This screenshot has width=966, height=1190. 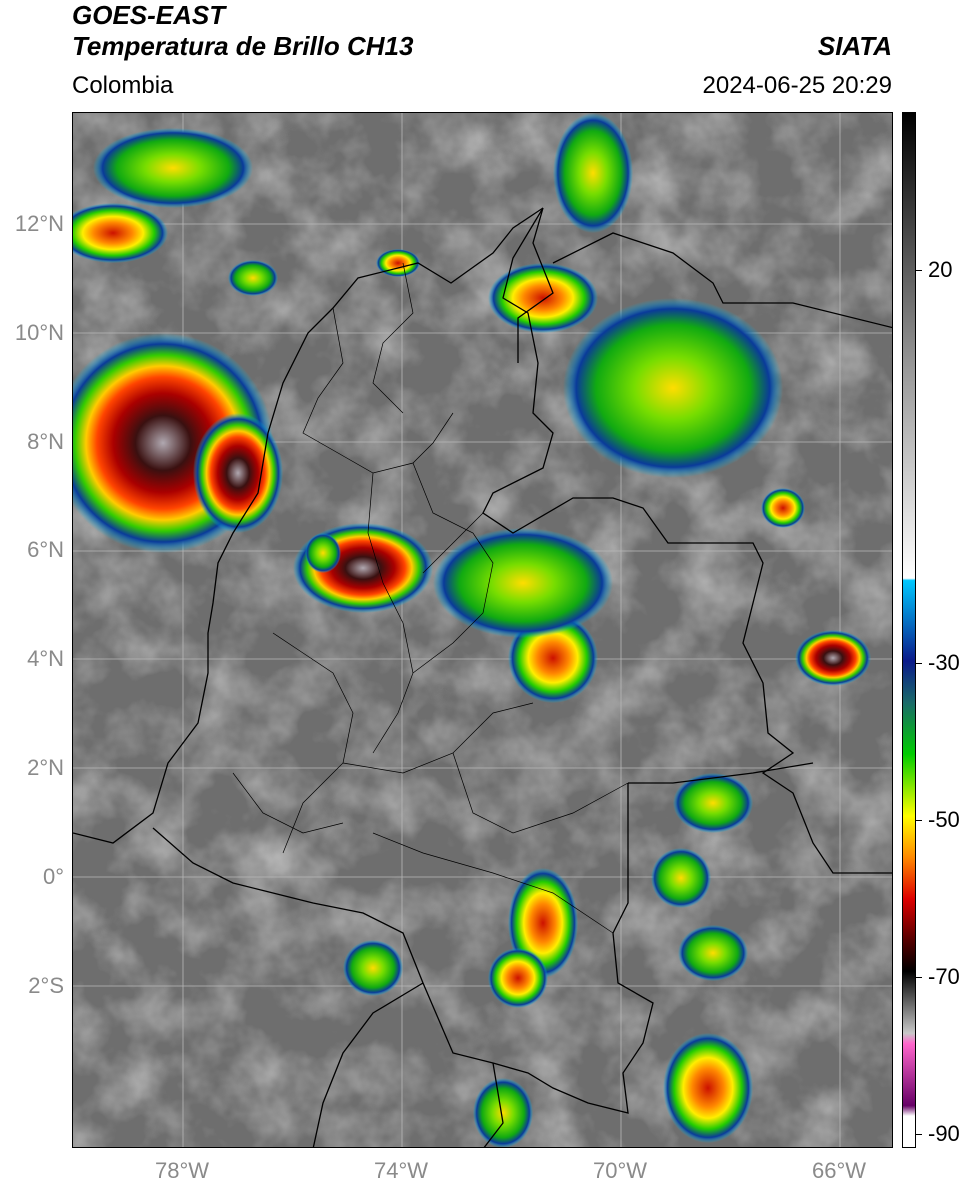 What do you see at coordinates (854, 46) in the screenshot?
I see `brand-label: SIATA` at bounding box center [854, 46].